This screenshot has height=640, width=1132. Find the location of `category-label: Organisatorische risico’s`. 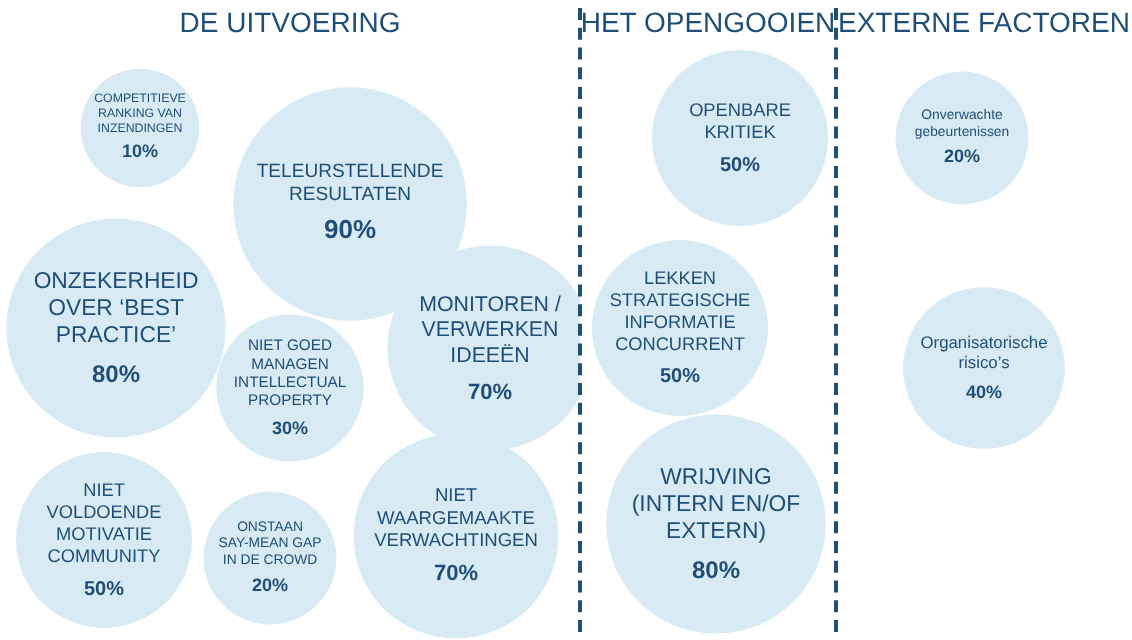

category-label: Organisatorische risico’s is located at coordinates (984, 352).